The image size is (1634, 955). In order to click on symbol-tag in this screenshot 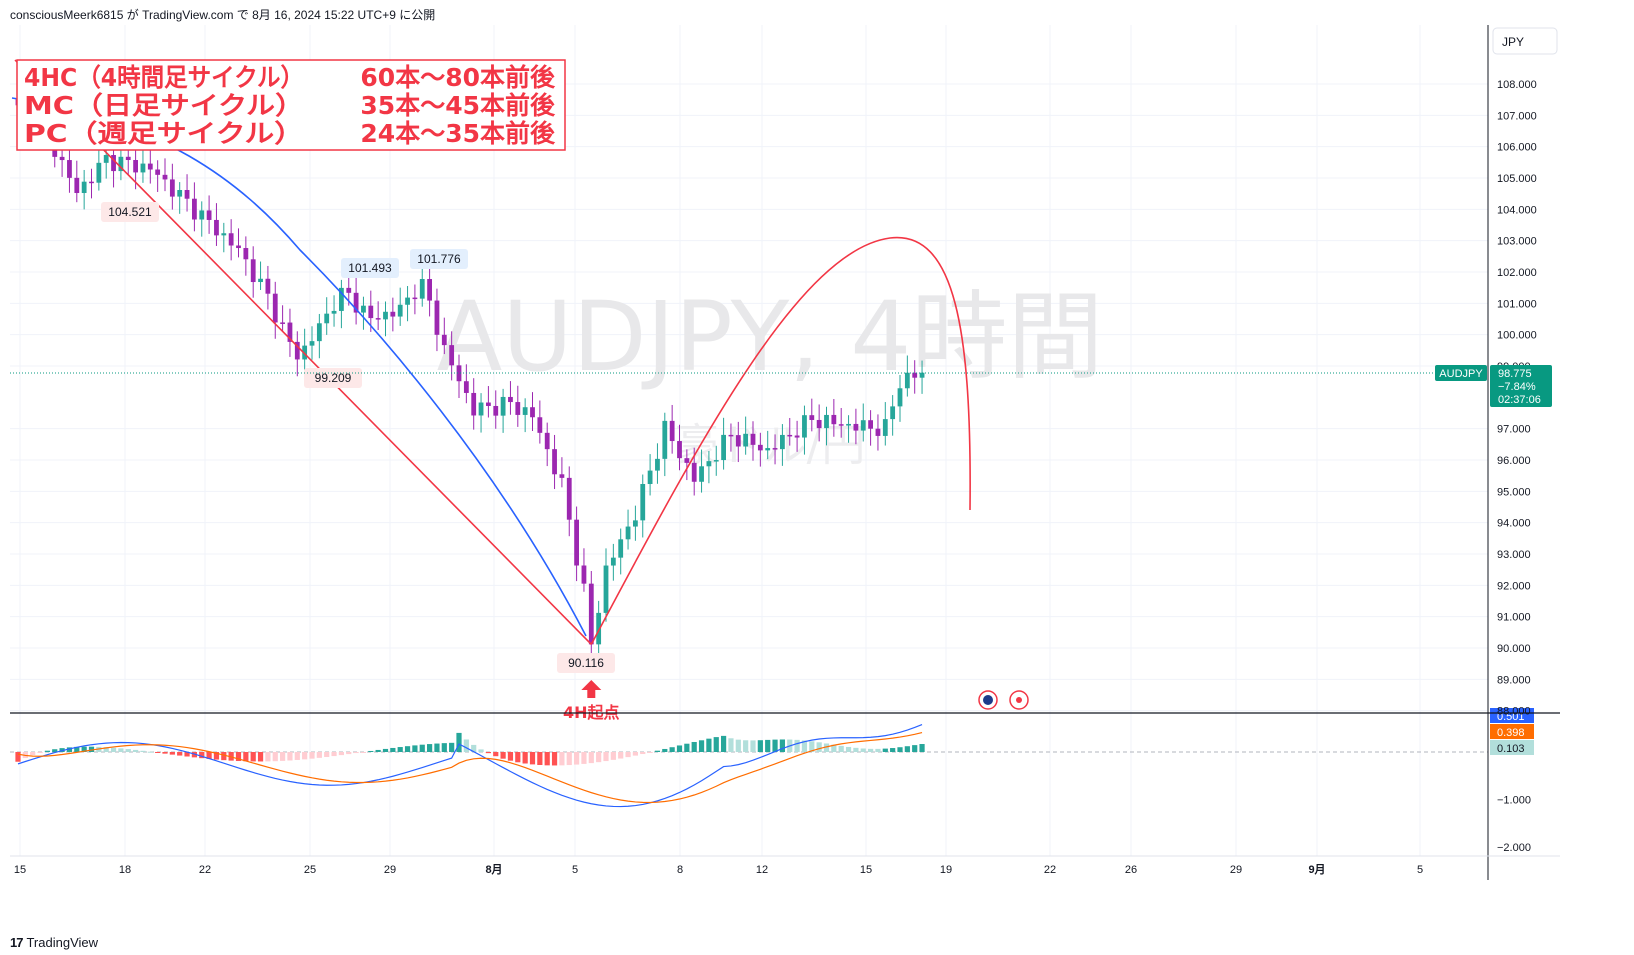, I will do `click(1461, 373)`.